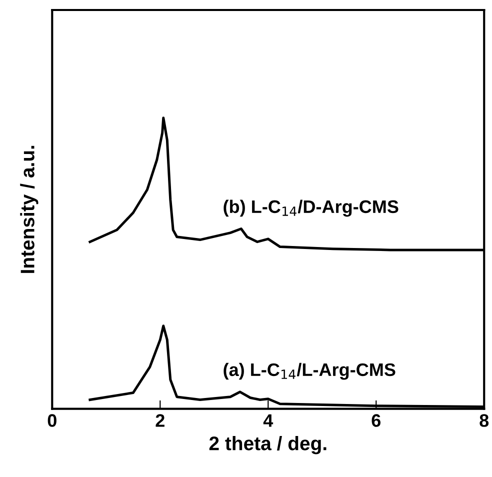  I want to click on series-label: (b) L-C$_{14}$/D-Arg-CMS, so click(311, 208).